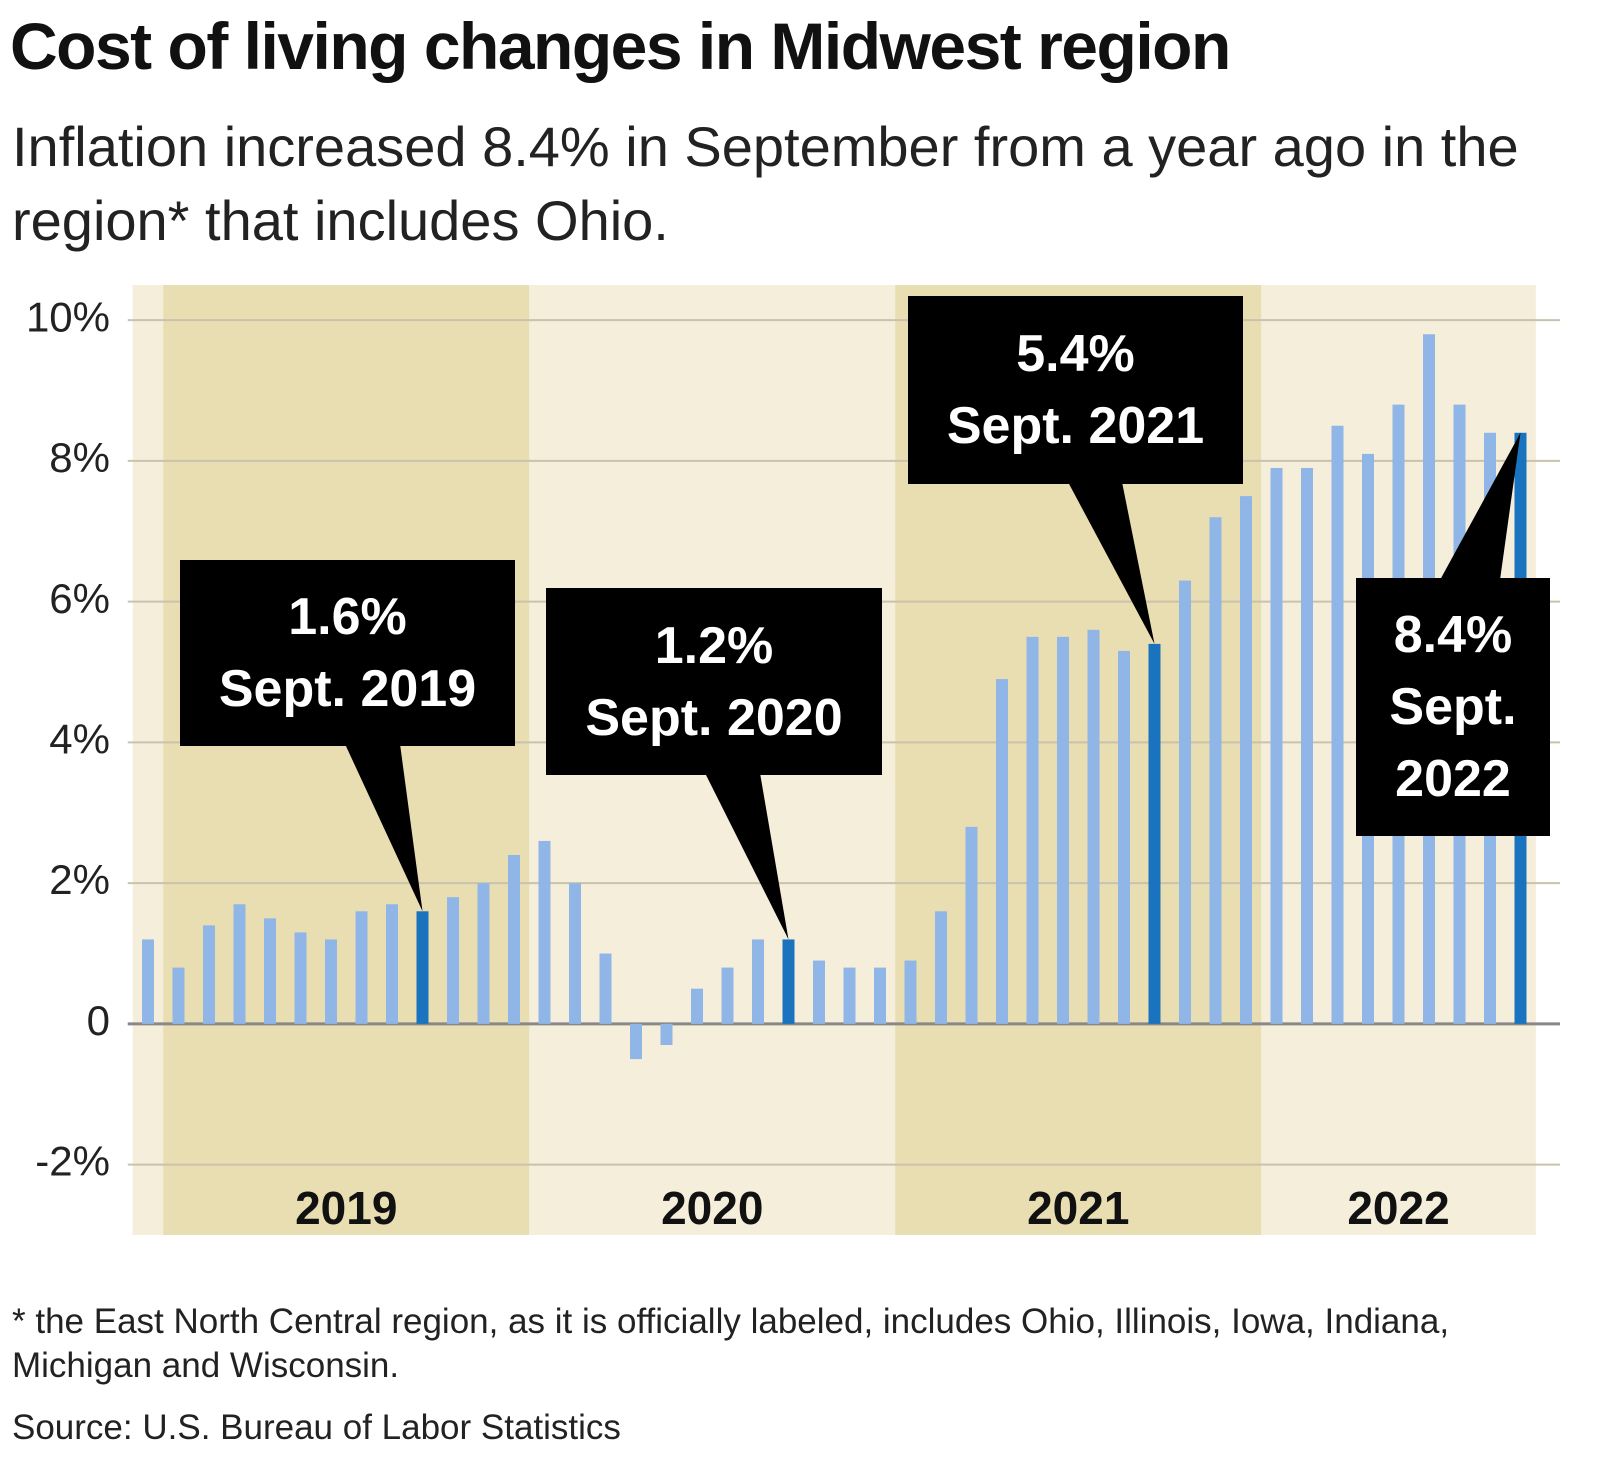 The image size is (1600, 1482). I want to click on y-tick-label: 8%, so click(79, 457).